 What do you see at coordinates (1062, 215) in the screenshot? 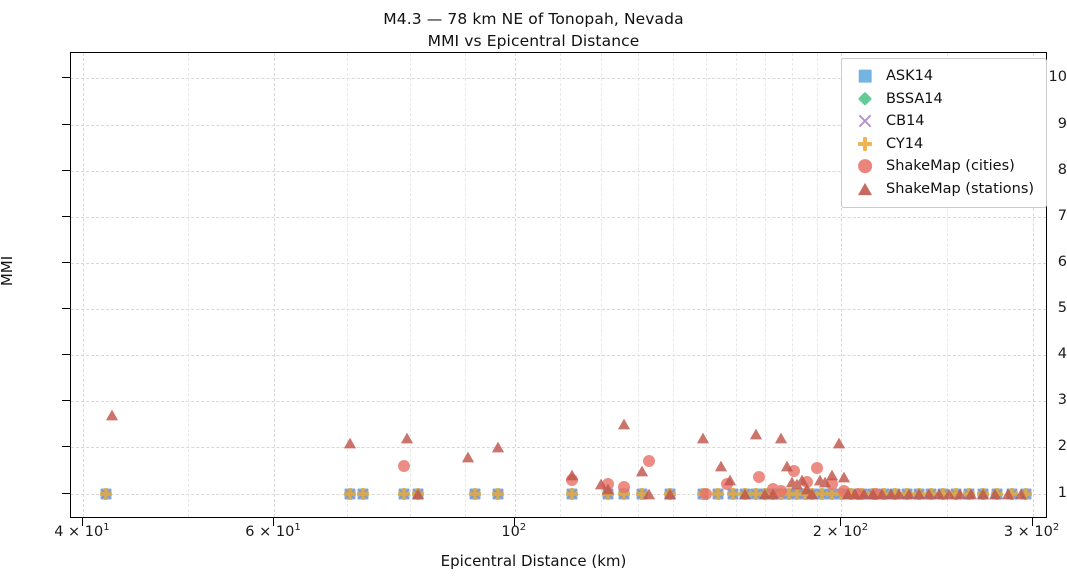
I see `y-tick-label: 7` at bounding box center [1062, 215].